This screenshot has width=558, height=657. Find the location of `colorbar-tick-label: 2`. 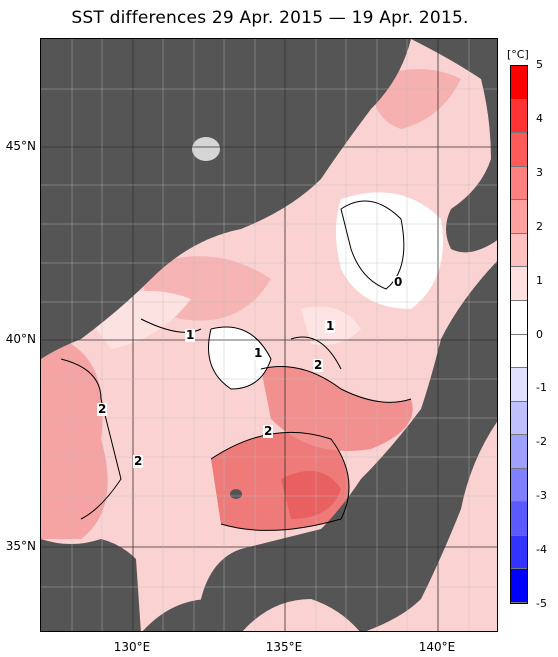

colorbar-tick-label: 2 is located at coordinates (539, 226).